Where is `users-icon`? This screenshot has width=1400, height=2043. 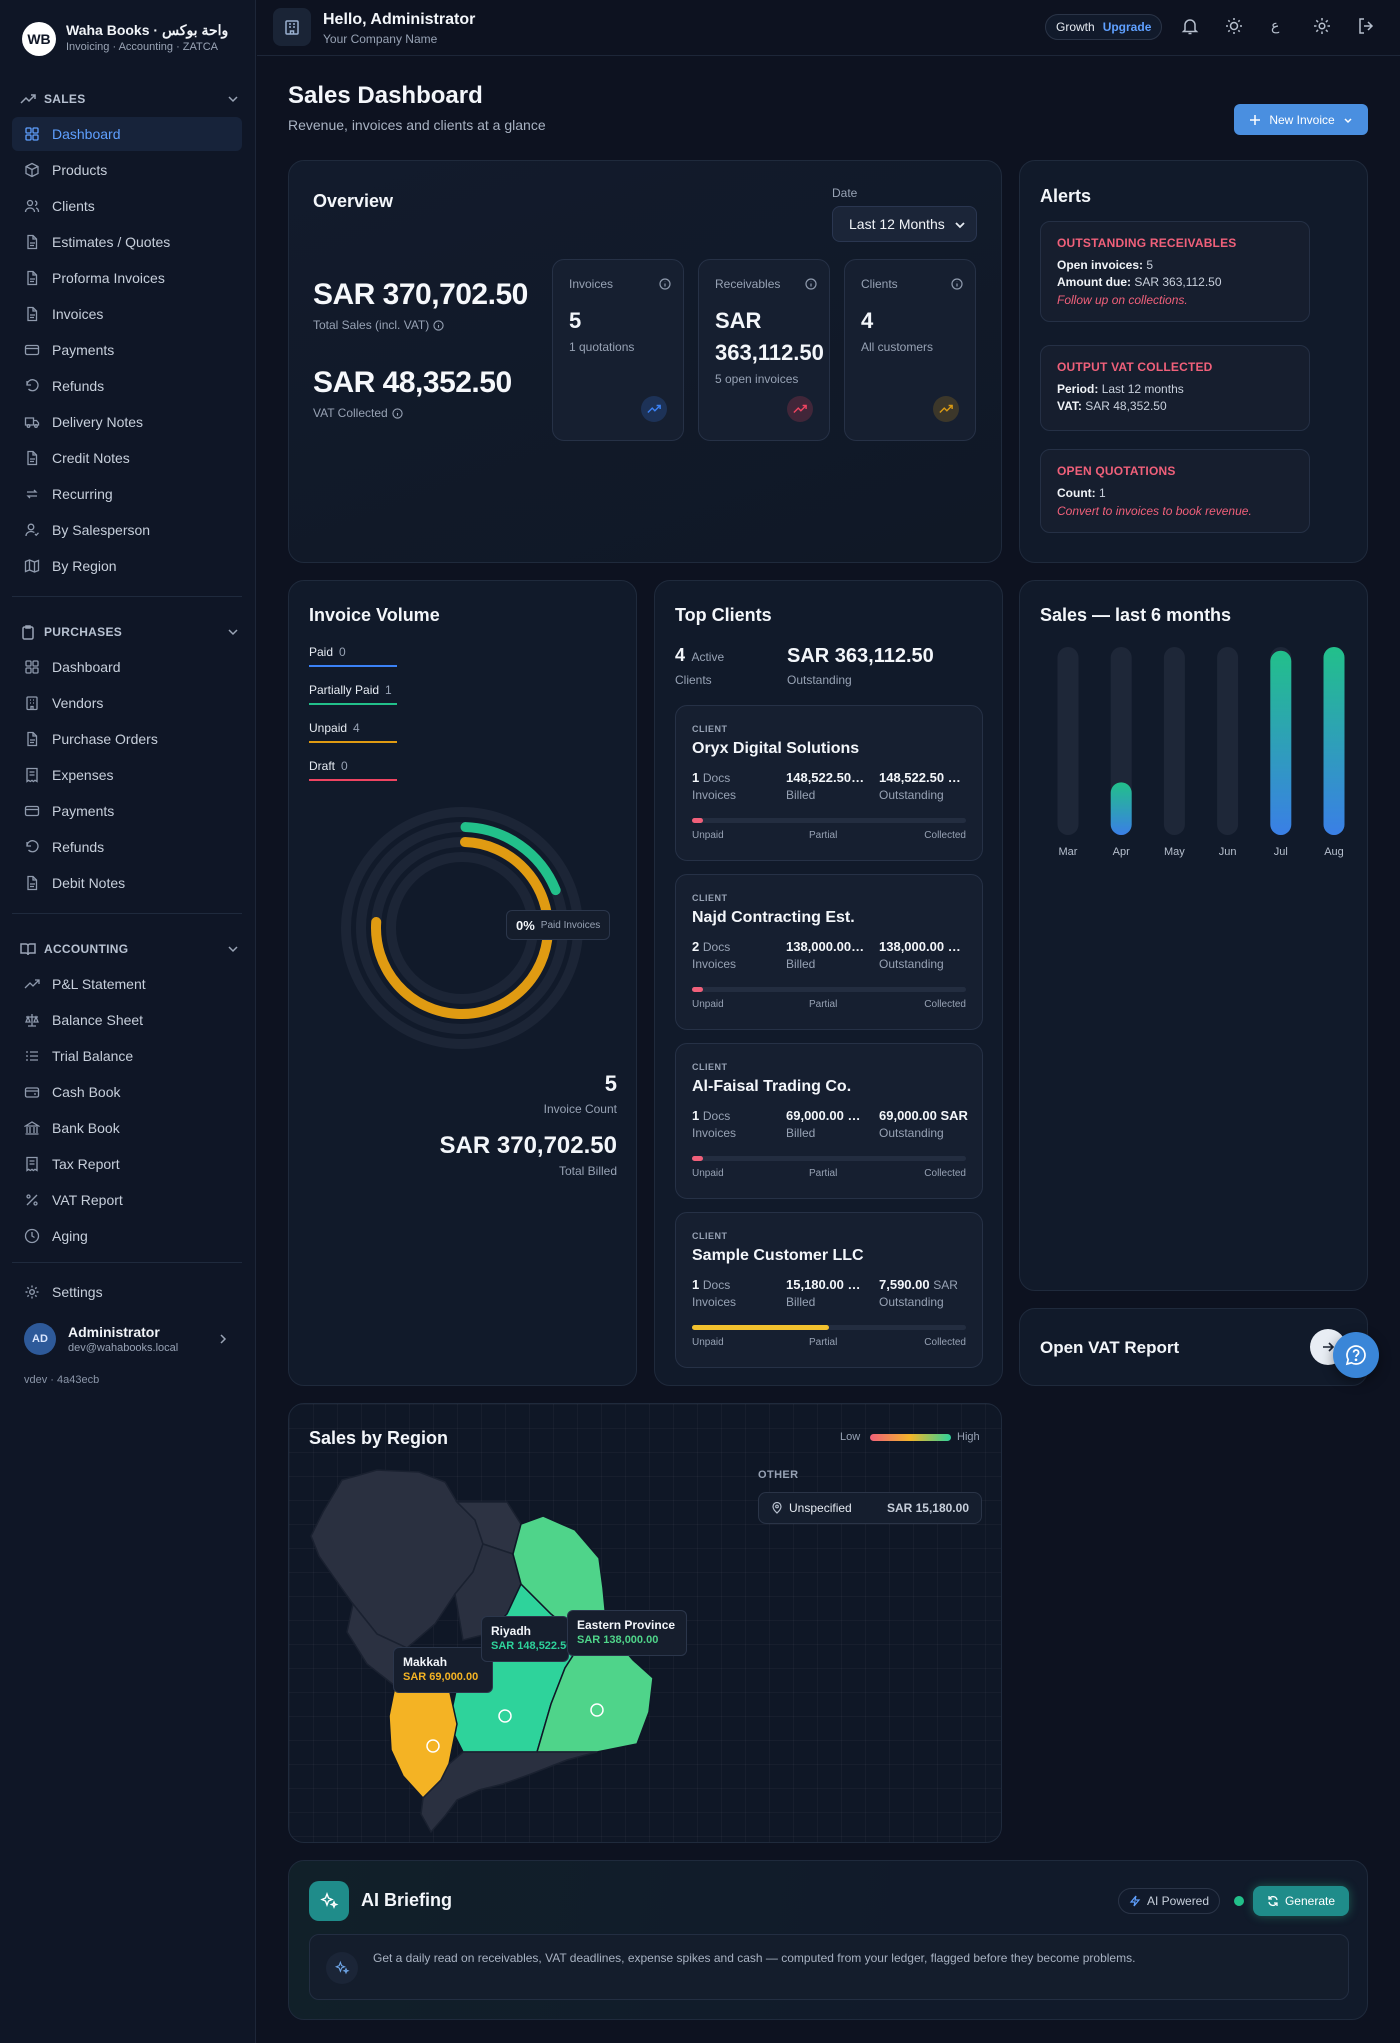
users-icon is located at coordinates (32, 206).